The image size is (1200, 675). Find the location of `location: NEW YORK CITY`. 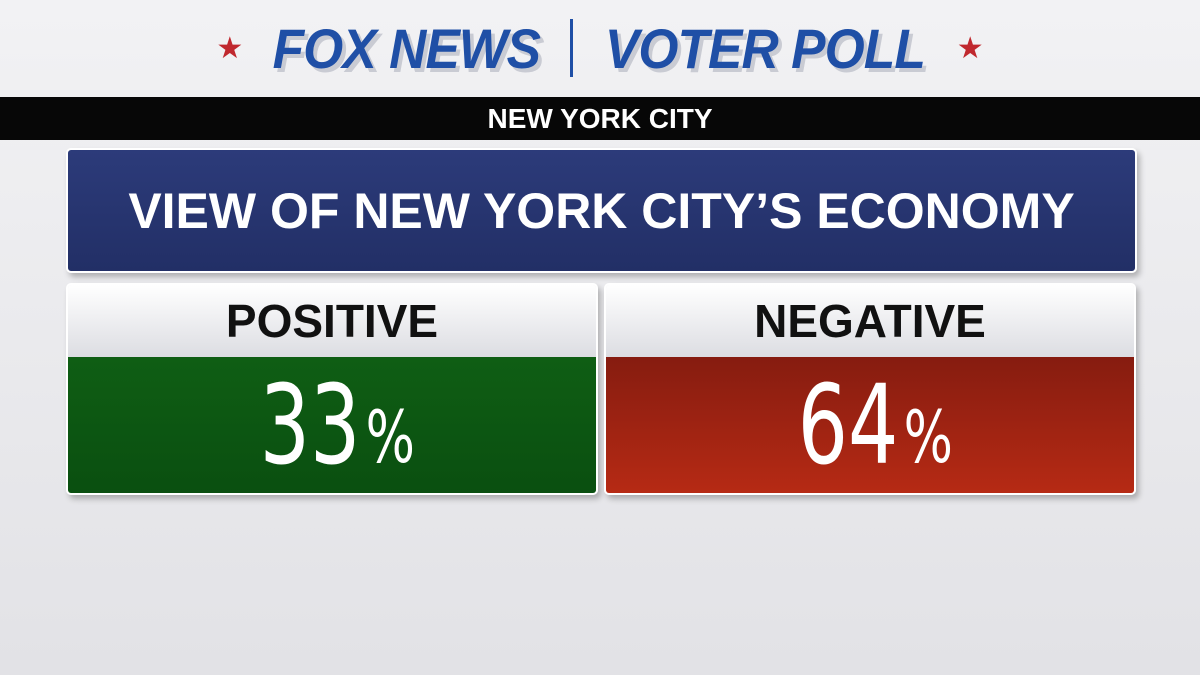

location: NEW YORK CITY is located at coordinates (600, 118).